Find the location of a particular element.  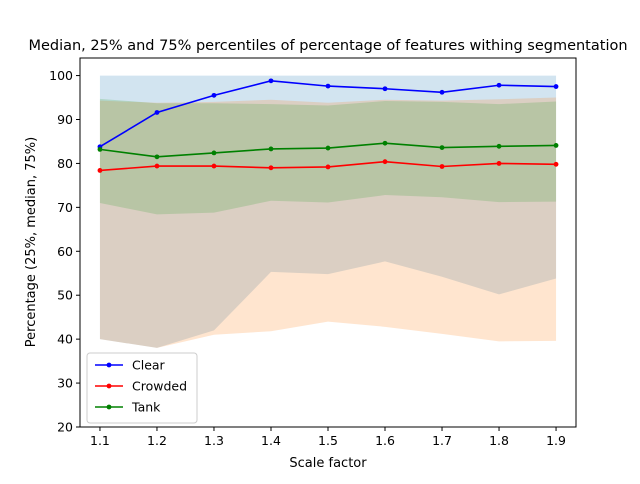

x-tick-label: 1.4 is located at coordinates (271, 440).